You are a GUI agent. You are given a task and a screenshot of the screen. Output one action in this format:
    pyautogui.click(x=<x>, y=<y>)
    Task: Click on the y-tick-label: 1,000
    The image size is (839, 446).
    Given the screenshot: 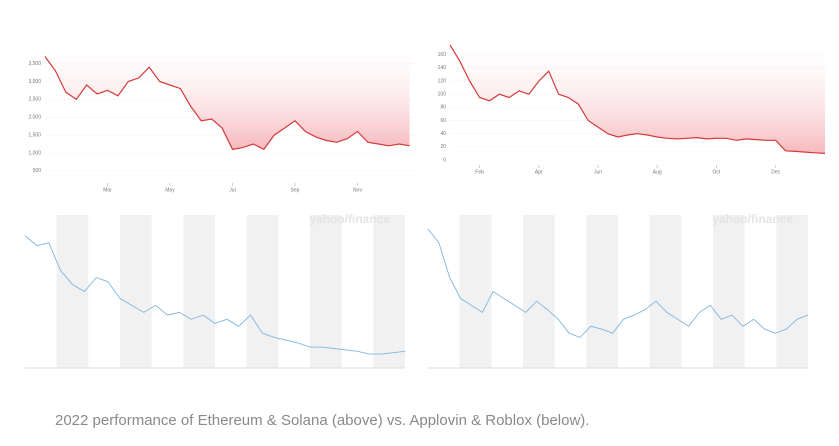 What is the action you would take?
    pyautogui.click(x=34, y=153)
    